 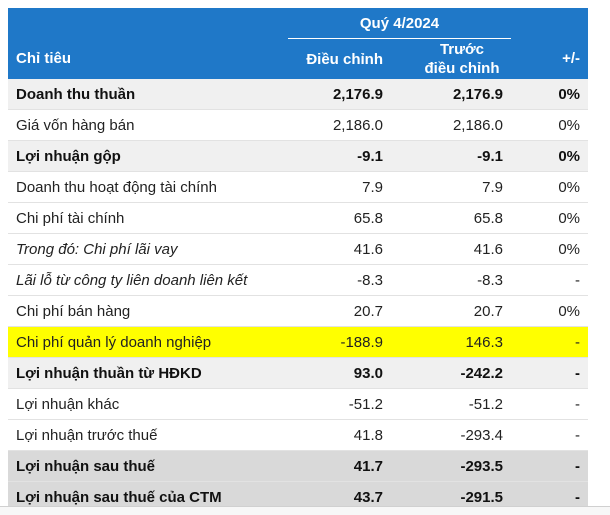 I want to click on row-label: Trong đó: Chi phí lãi vay, so click(x=148, y=249).